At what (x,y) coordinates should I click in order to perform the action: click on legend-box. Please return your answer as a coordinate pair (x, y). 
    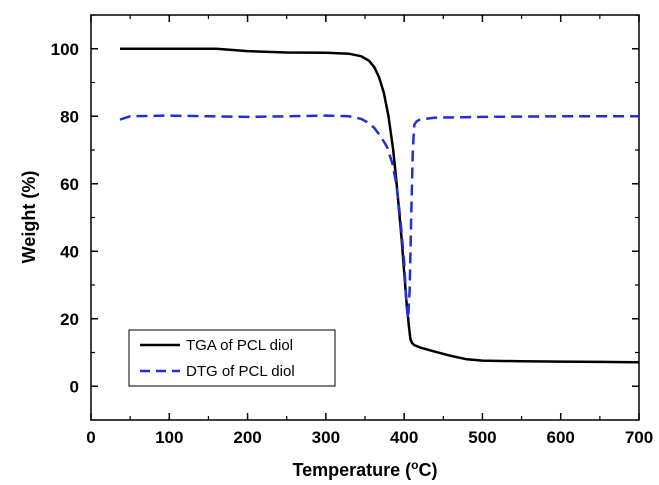
    Looking at the image, I should click on (232, 358).